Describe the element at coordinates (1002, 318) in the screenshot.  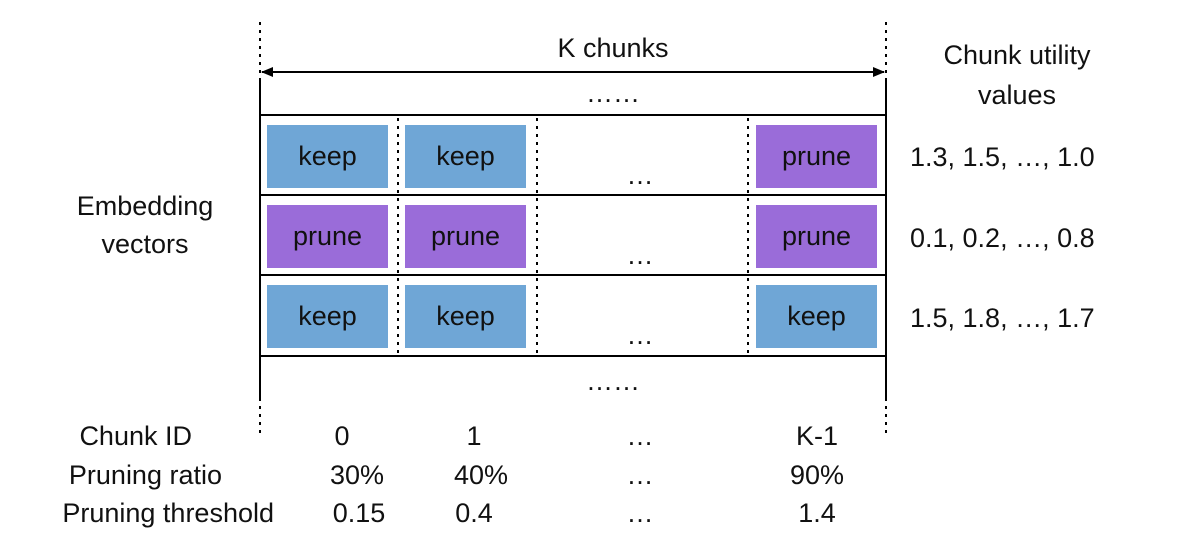
I see `utility-values: 1.5, 1.8, …, 1.7` at that location.